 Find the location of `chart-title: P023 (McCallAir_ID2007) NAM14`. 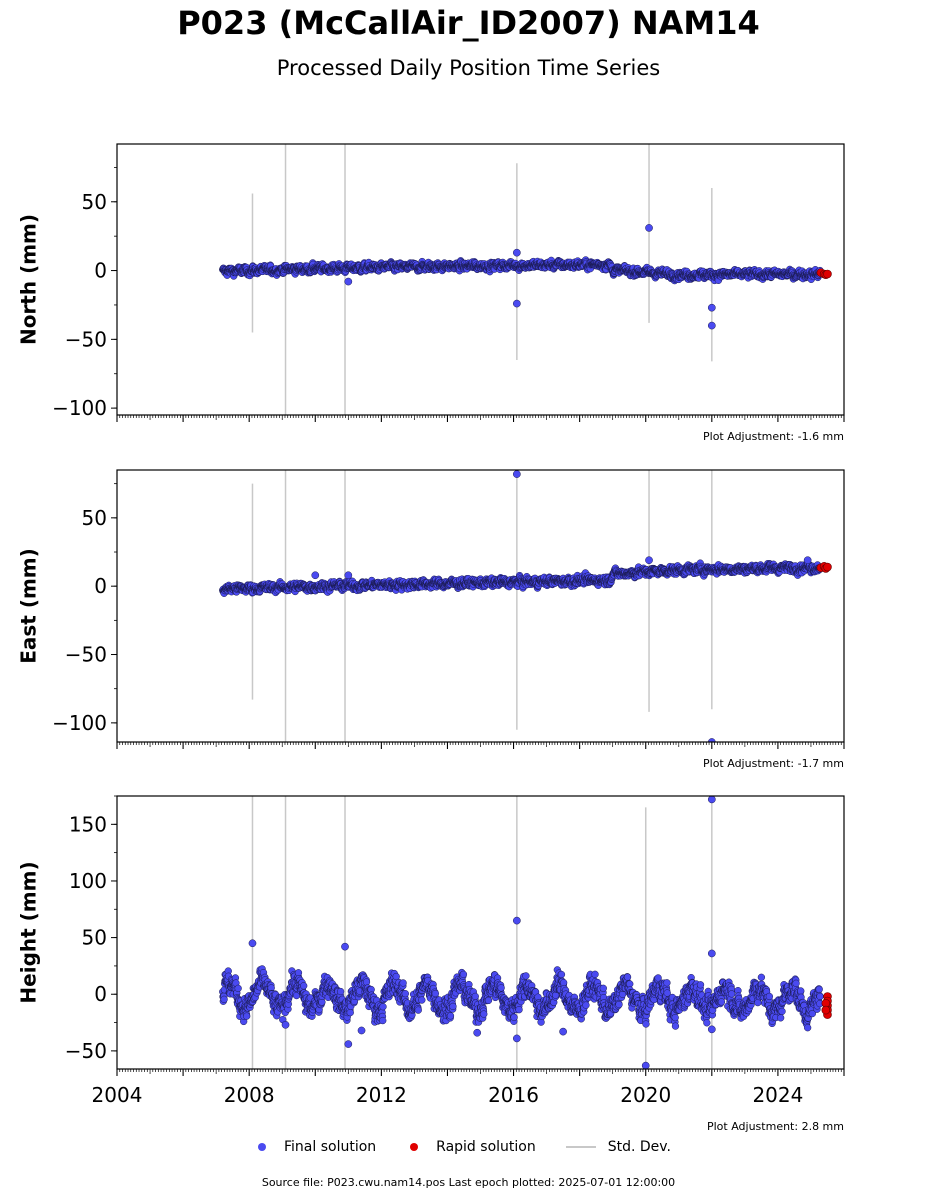

chart-title: P023 (McCallAir_ID2007) NAM14 is located at coordinates (468, 23).